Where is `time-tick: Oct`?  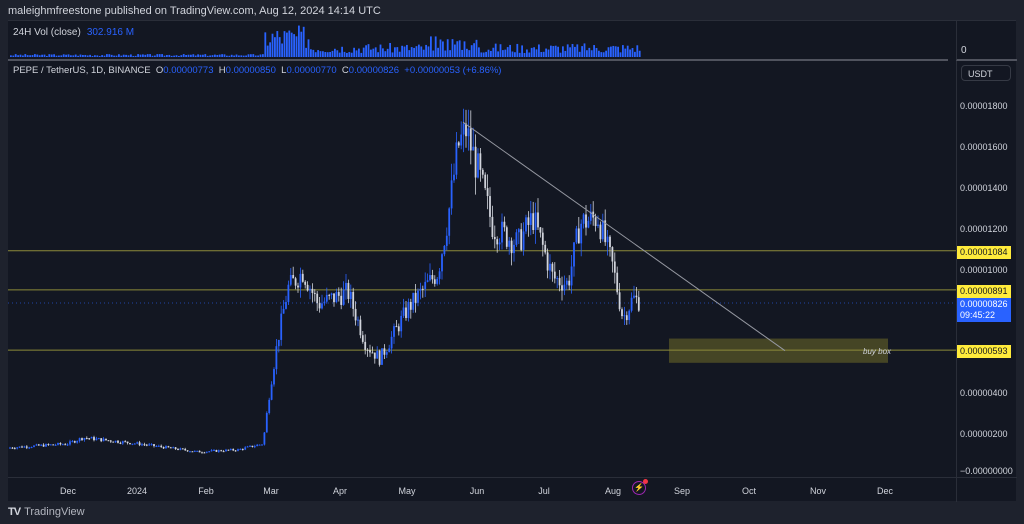 time-tick: Oct is located at coordinates (749, 491).